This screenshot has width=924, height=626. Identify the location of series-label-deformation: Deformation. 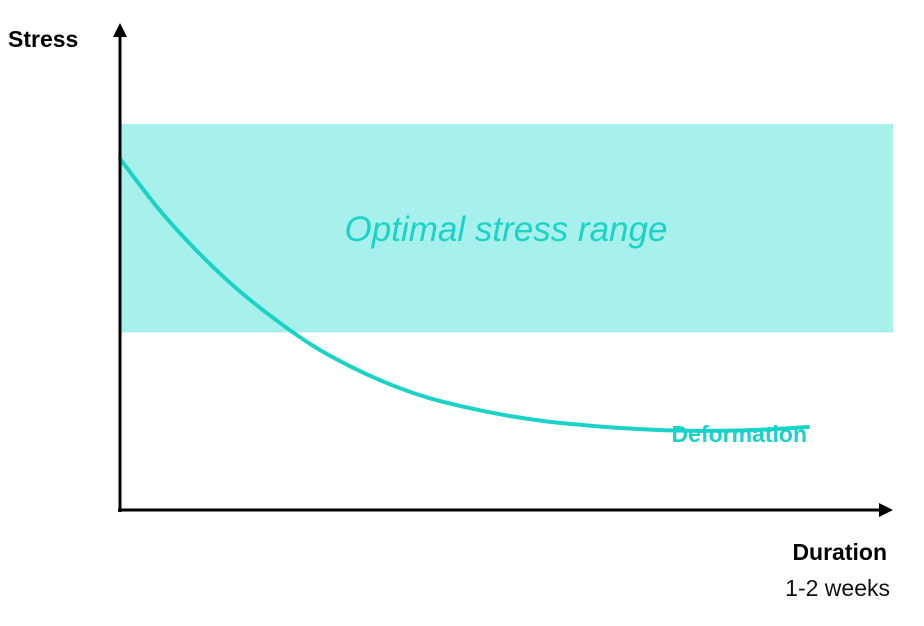
(739, 434).